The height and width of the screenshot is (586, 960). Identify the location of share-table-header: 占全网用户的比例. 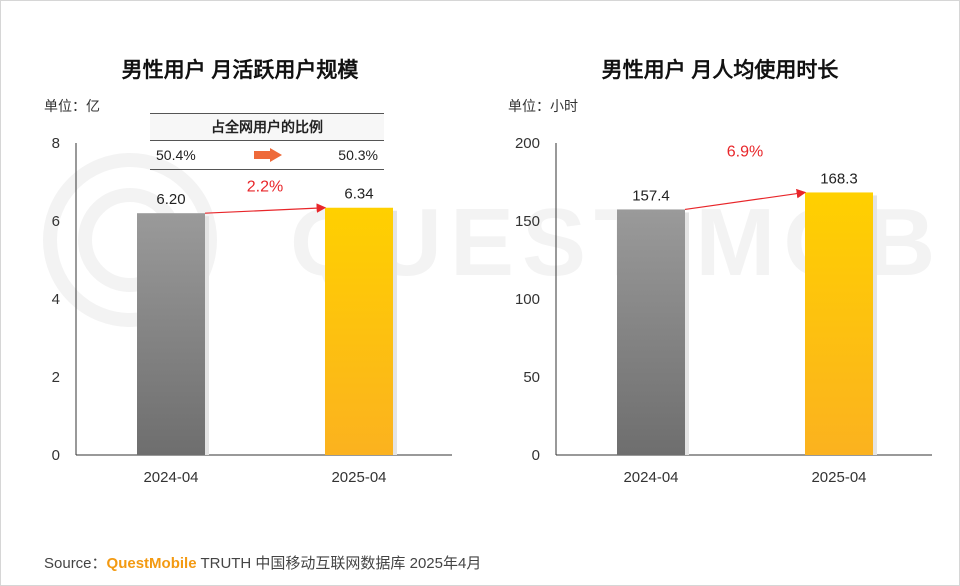
(267, 127).